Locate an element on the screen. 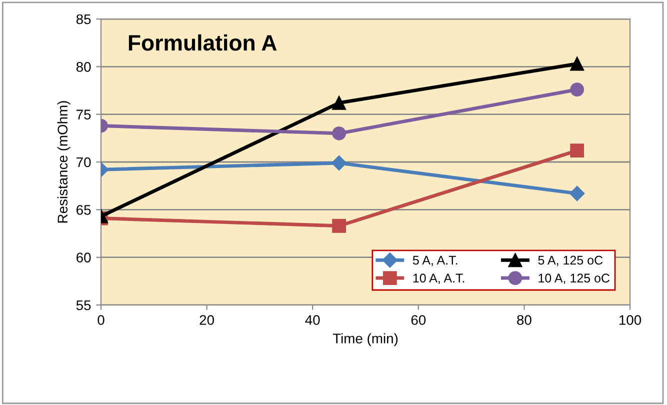 This screenshot has width=667, height=405. x-tick-label: 80 is located at coordinates (524, 320).